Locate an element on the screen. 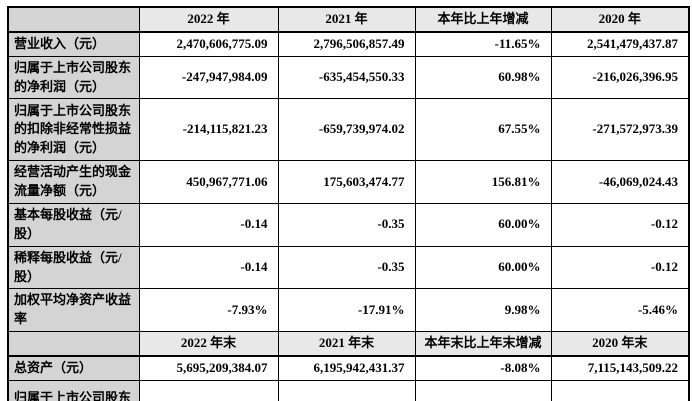 Image resolution: width=692 pixels, height=401 pixels. row-label-weighted-roe: 加权平均净资产收益率 is located at coordinates (73, 310).